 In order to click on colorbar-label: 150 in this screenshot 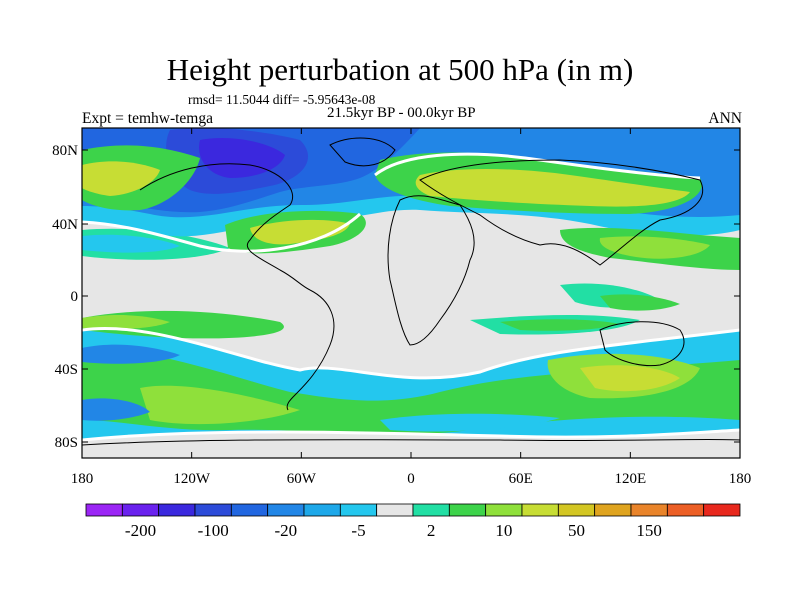, I will do `click(649, 530)`.